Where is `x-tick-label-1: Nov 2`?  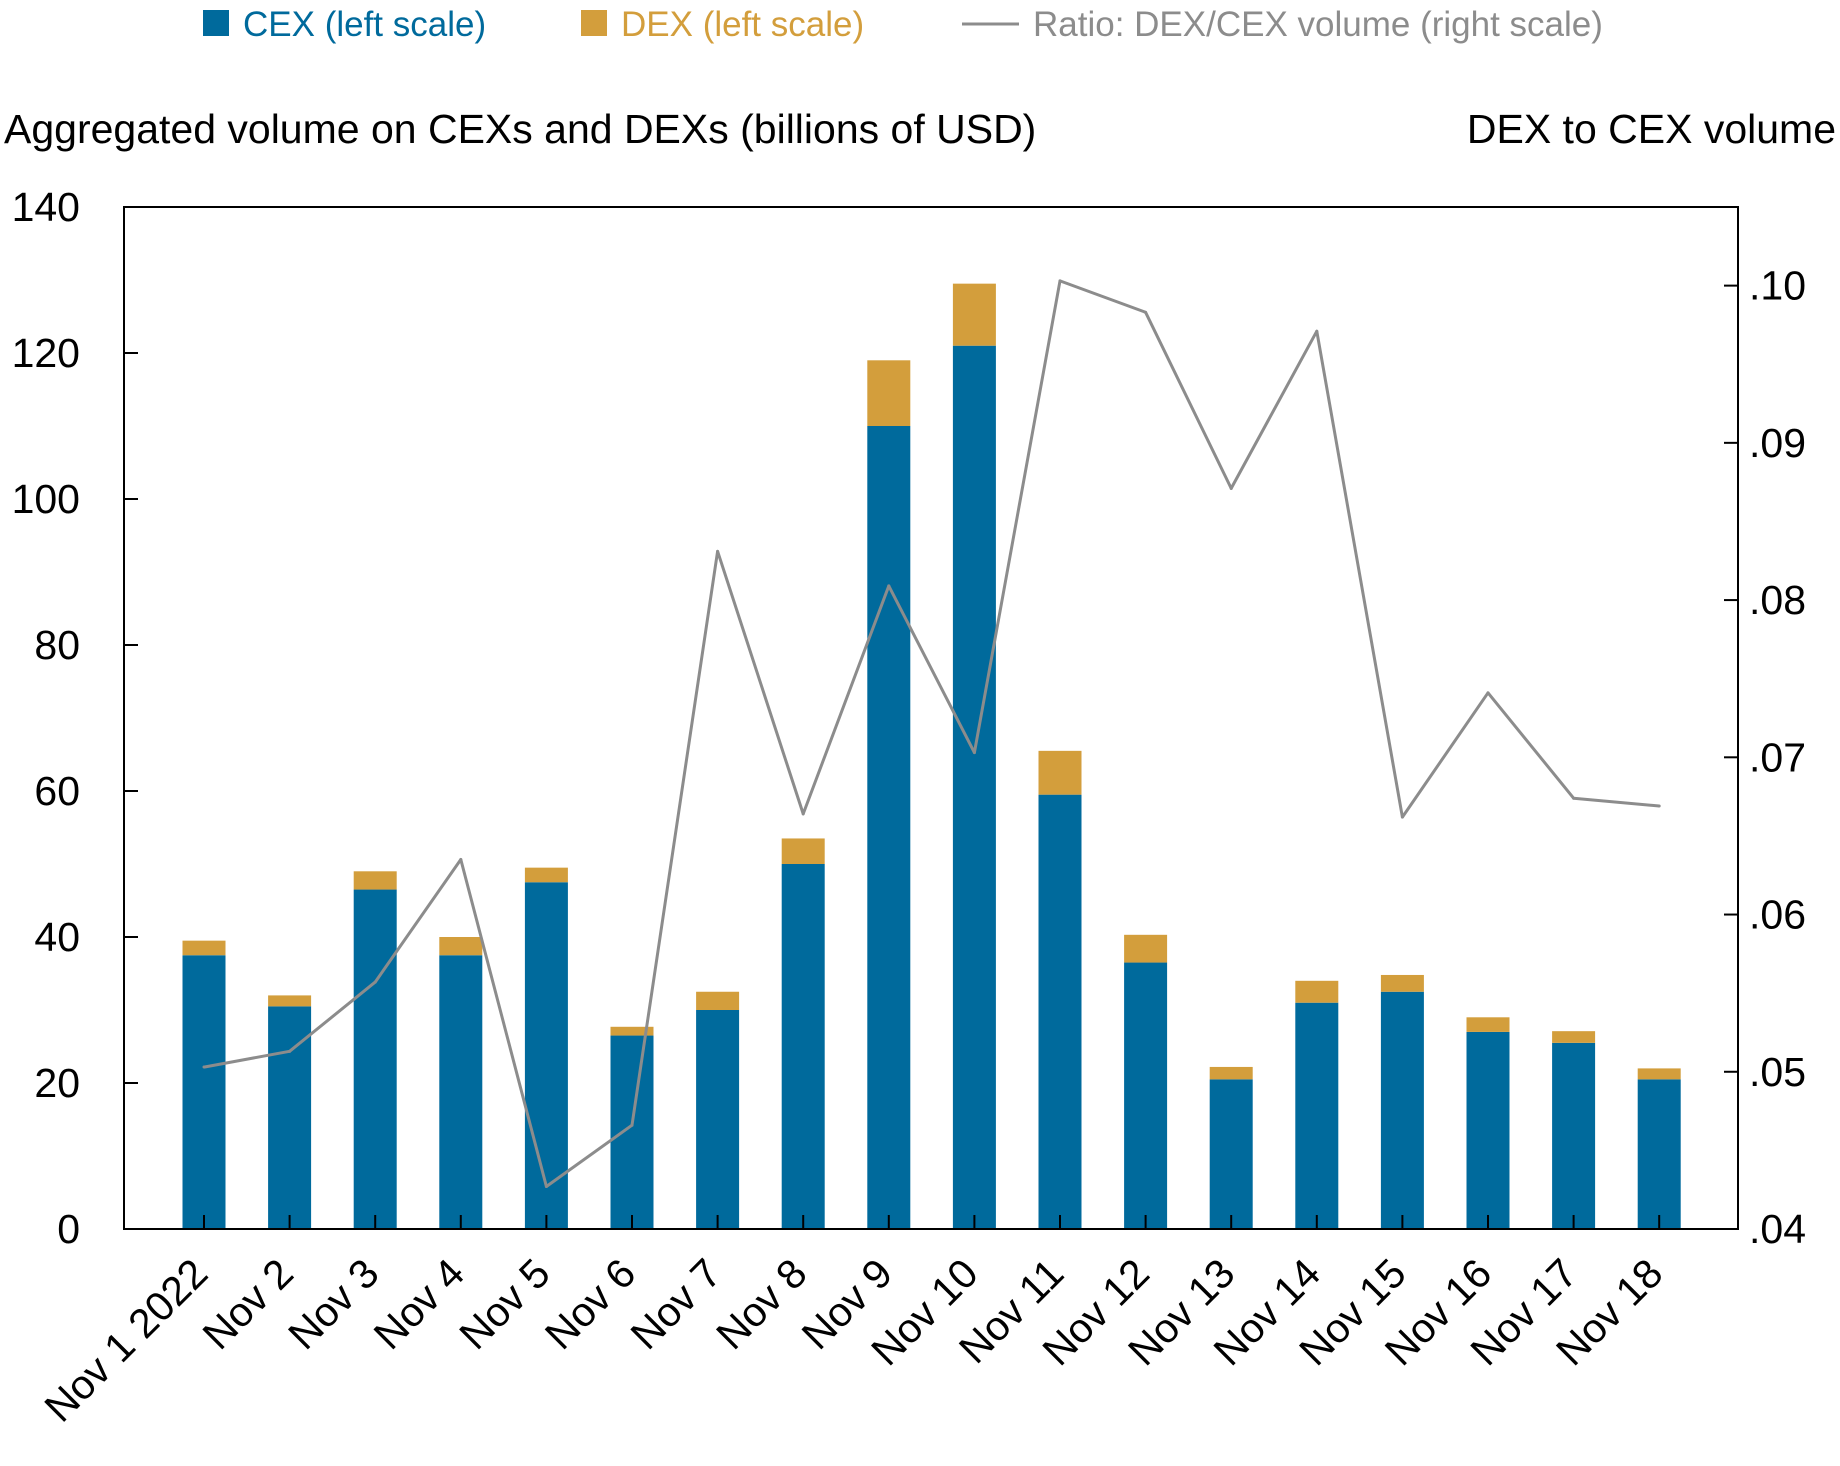 x-tick-label-1: Nov 2 is located at coordinates (248, 1304).